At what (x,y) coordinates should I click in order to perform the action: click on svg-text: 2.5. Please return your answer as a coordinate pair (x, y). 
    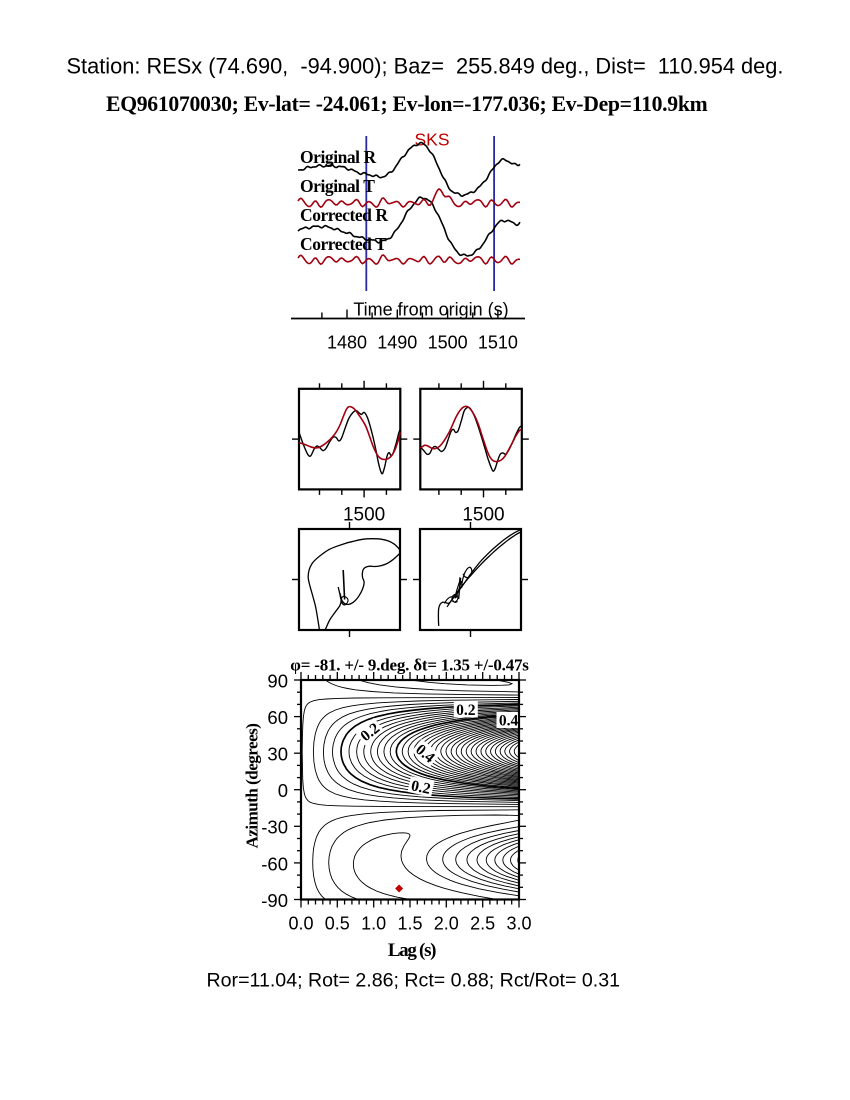
    Looking at the image, I should click on (482, 923).